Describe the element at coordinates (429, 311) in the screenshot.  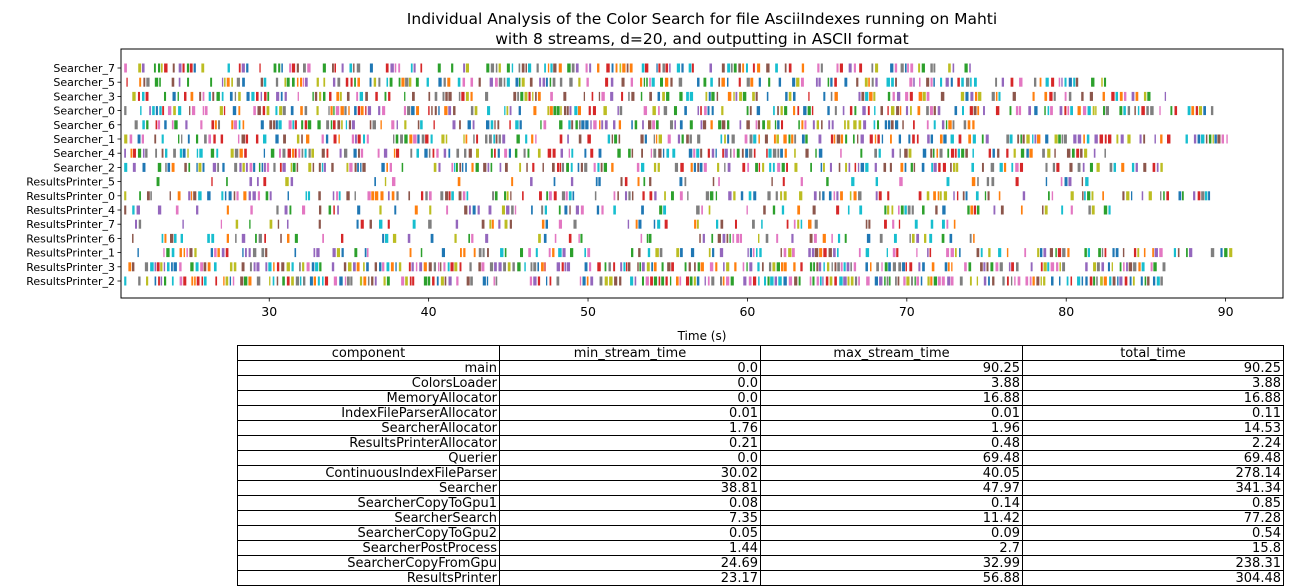
I see `x-tick-label: 40` at that location.